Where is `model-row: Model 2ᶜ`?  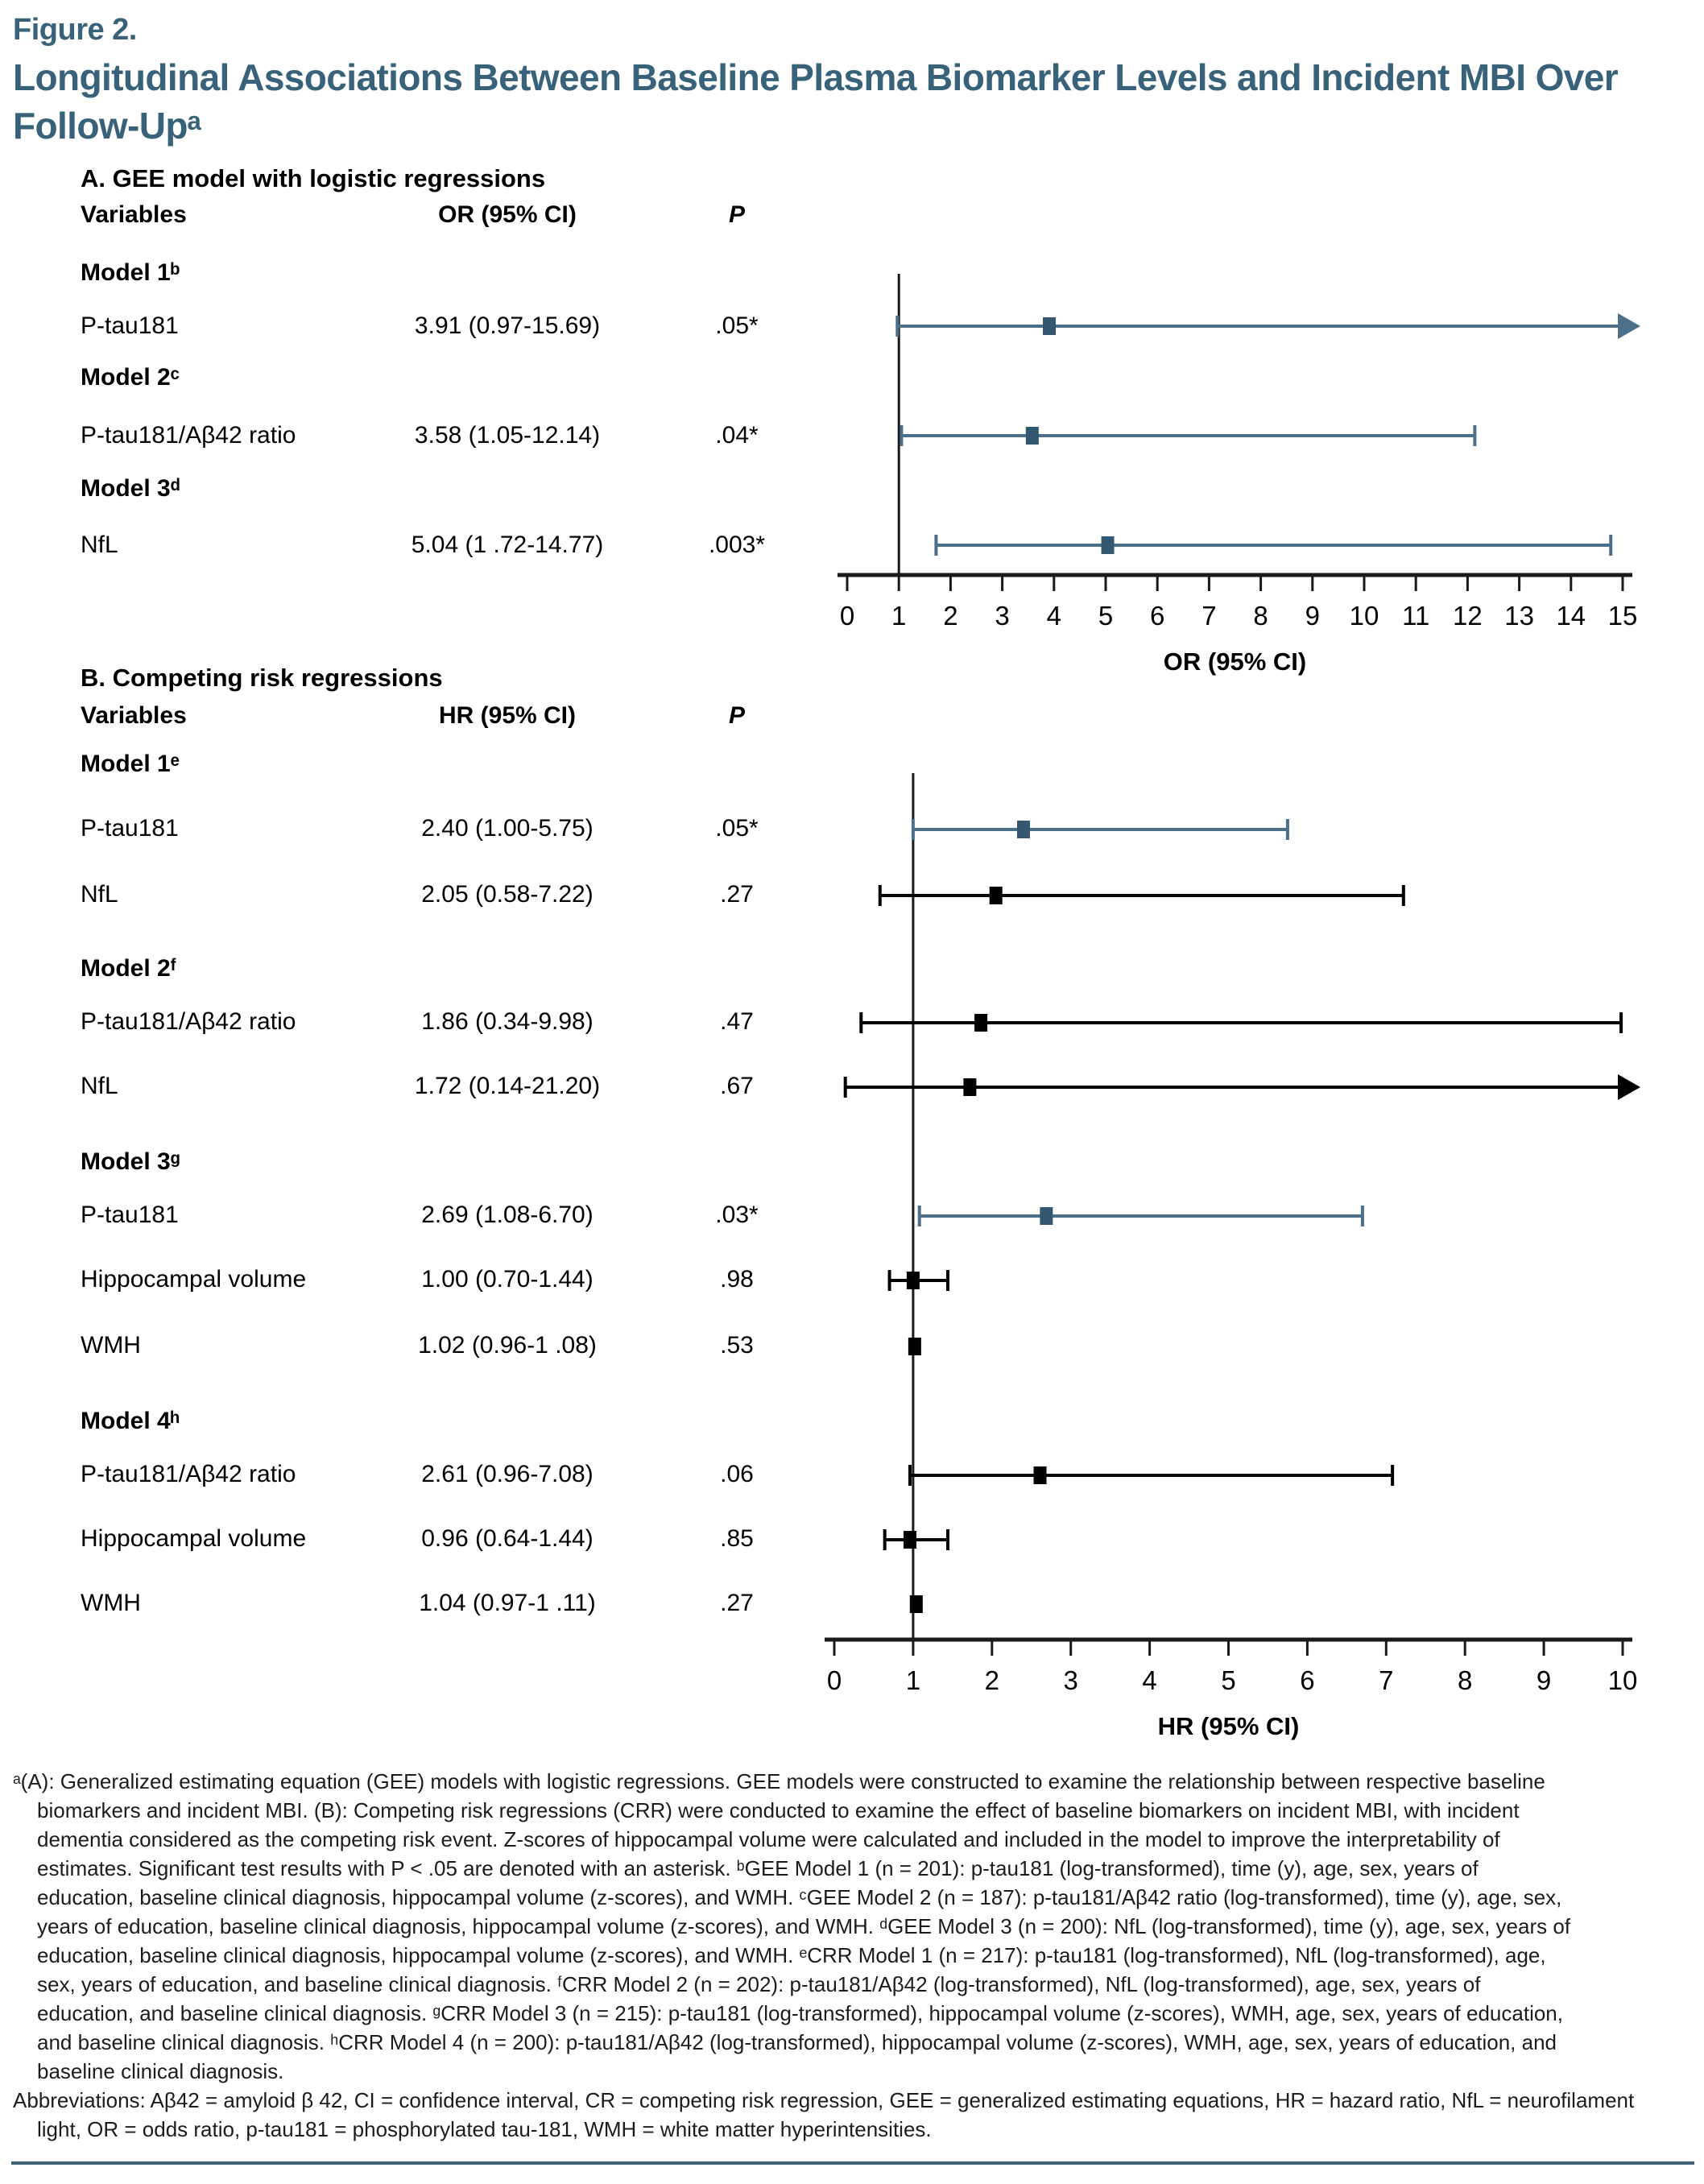
model-row: Model 2ᶜ is located at coordinates (419, 379).